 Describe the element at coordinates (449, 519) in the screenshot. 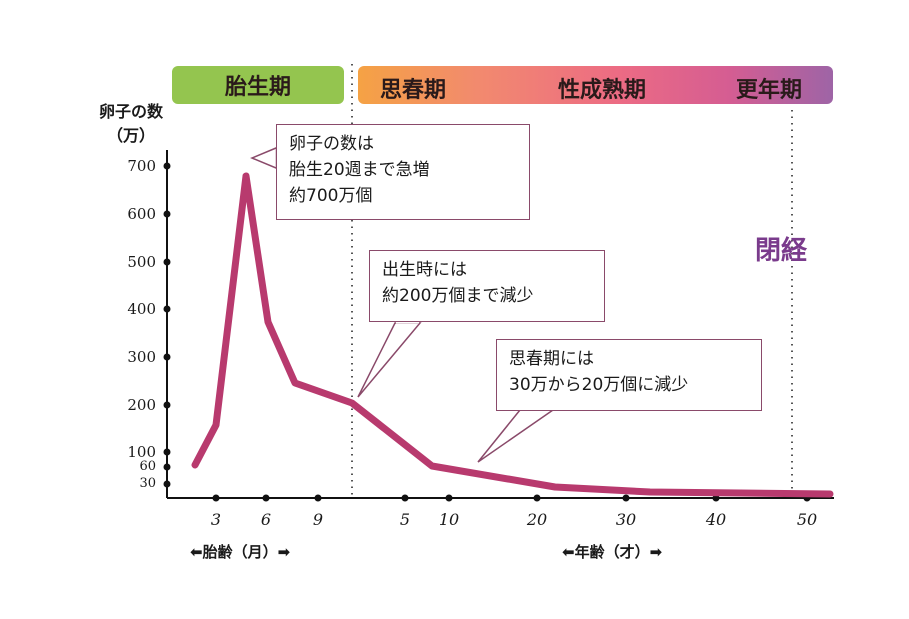

I see `x-tick-age-10: 10` at that location.